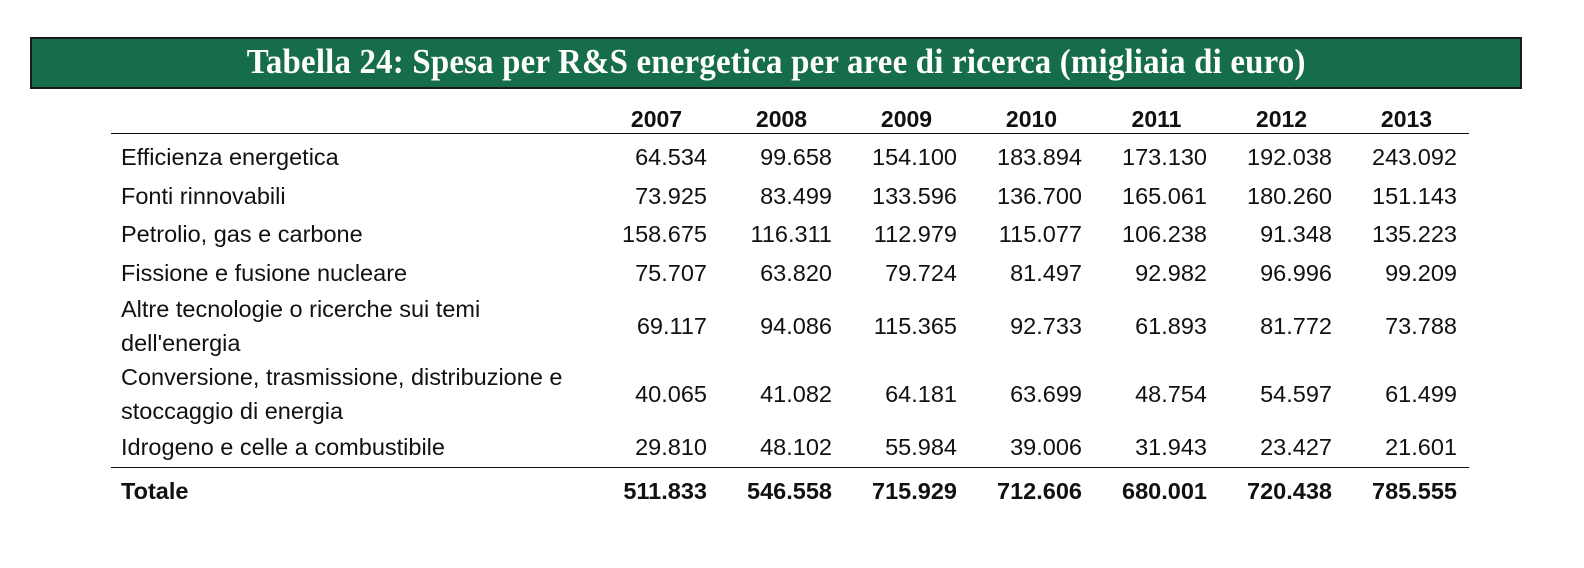  Describe the element at coordinates (656, 115) in the screenshot. I see `header-year-2007: 2007` at that location.